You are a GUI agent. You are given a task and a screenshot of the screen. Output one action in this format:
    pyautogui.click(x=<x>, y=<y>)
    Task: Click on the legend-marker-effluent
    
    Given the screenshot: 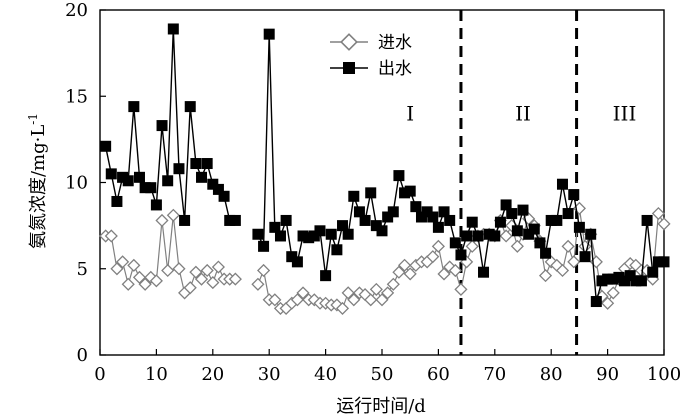 What is the action you would take?
    pyautogui.click(x=349, y=68)
    